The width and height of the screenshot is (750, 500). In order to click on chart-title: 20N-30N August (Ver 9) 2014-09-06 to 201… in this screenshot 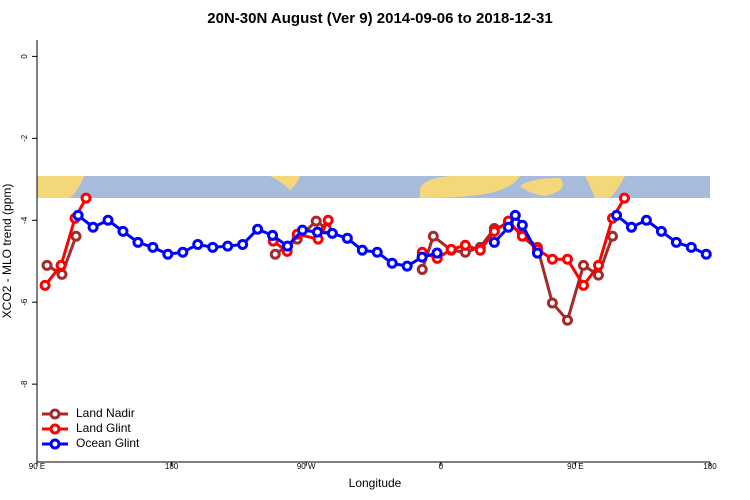, I will do `click(379, 18)`.